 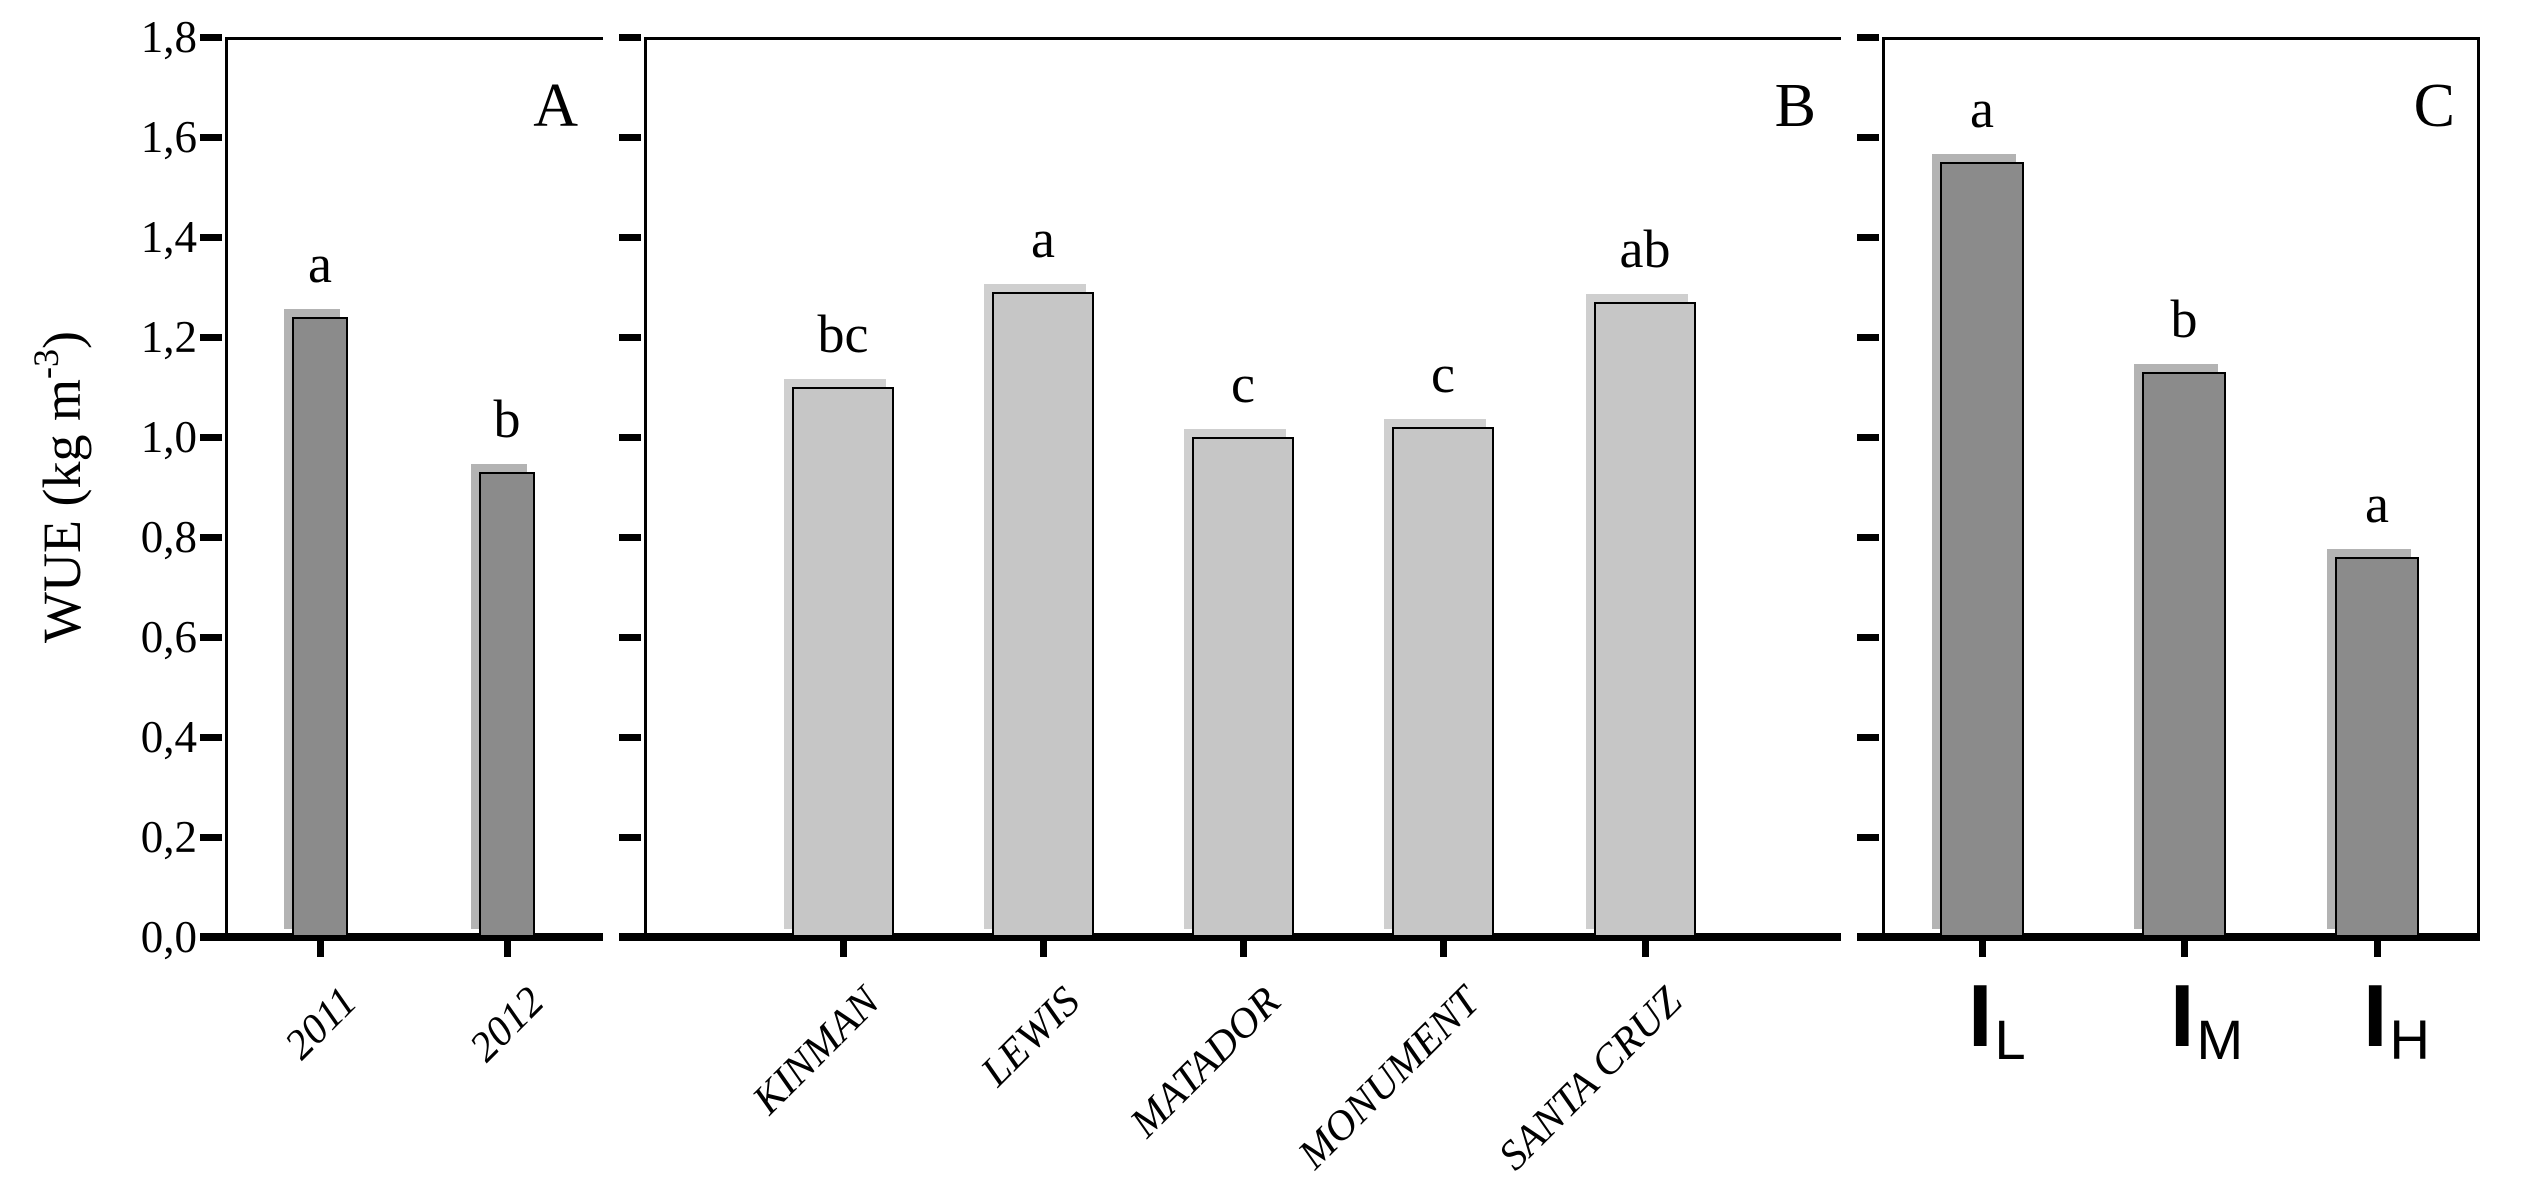 What do you see at coordinates (401, 495) in the screenshot?
I see `panel-A: a b A` at bounding box center [401, 495].